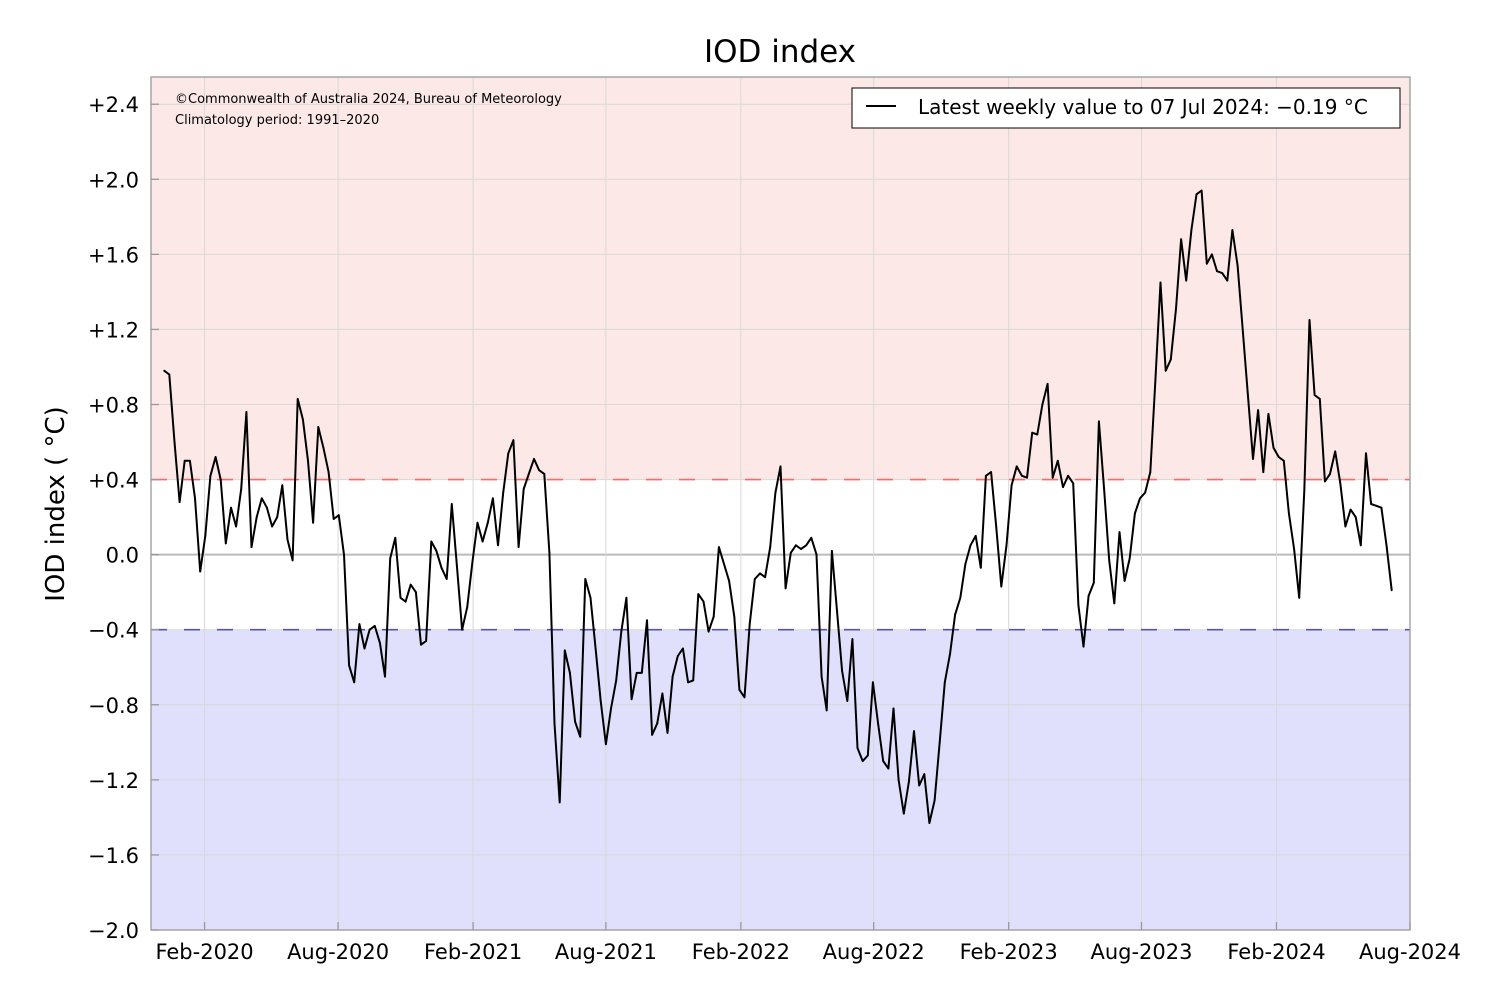 This screenshot has height=1004, width=1500. What do you see at coordinates (113, 706) in the screenshot?
I see `y-tick-label: −0.8` at bounding box center [113, 706].